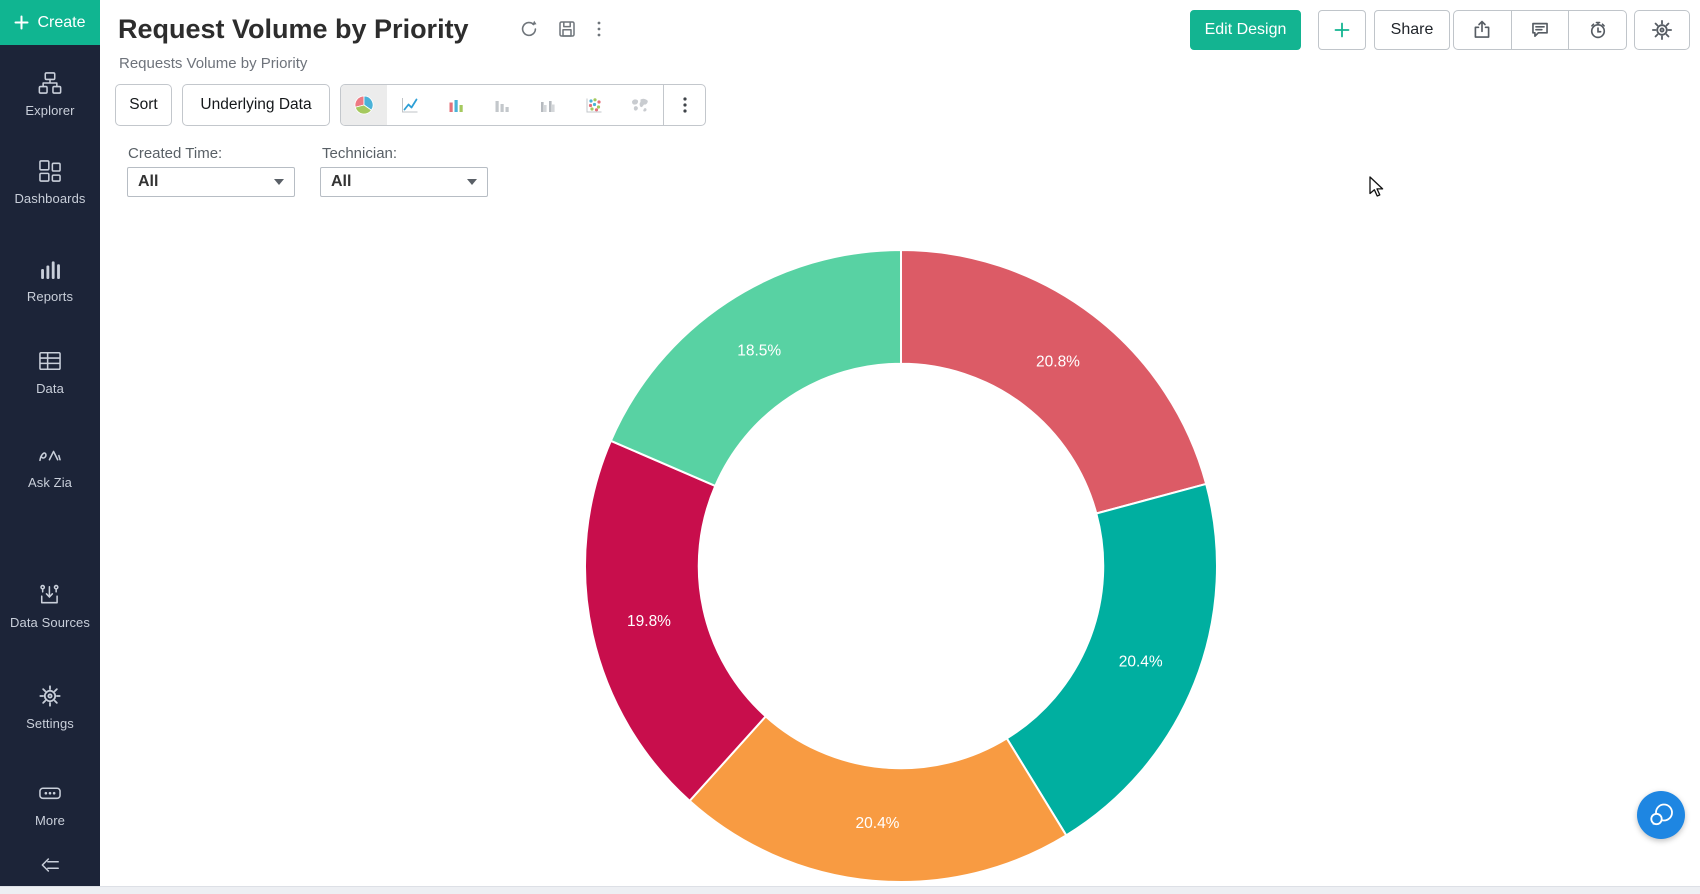 This screenshot has width=1700, height=894. Describe the element at coordinates (50, 171) in the screenshot. I see `dashboards-icon` at that location.